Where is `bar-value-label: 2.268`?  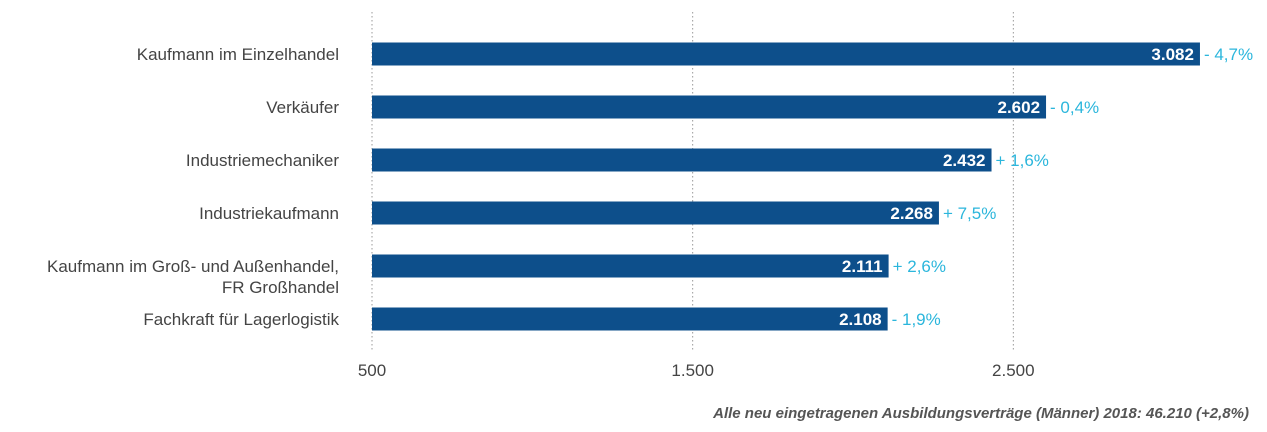
bar-value-label: 2.268 is located at coordinates (911, 213).